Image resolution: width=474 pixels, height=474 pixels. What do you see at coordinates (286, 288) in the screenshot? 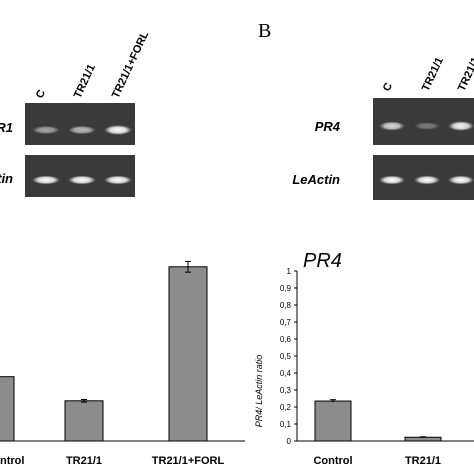
I see `right-y-tick-label: 0,9` at bounding box center [286, 288].